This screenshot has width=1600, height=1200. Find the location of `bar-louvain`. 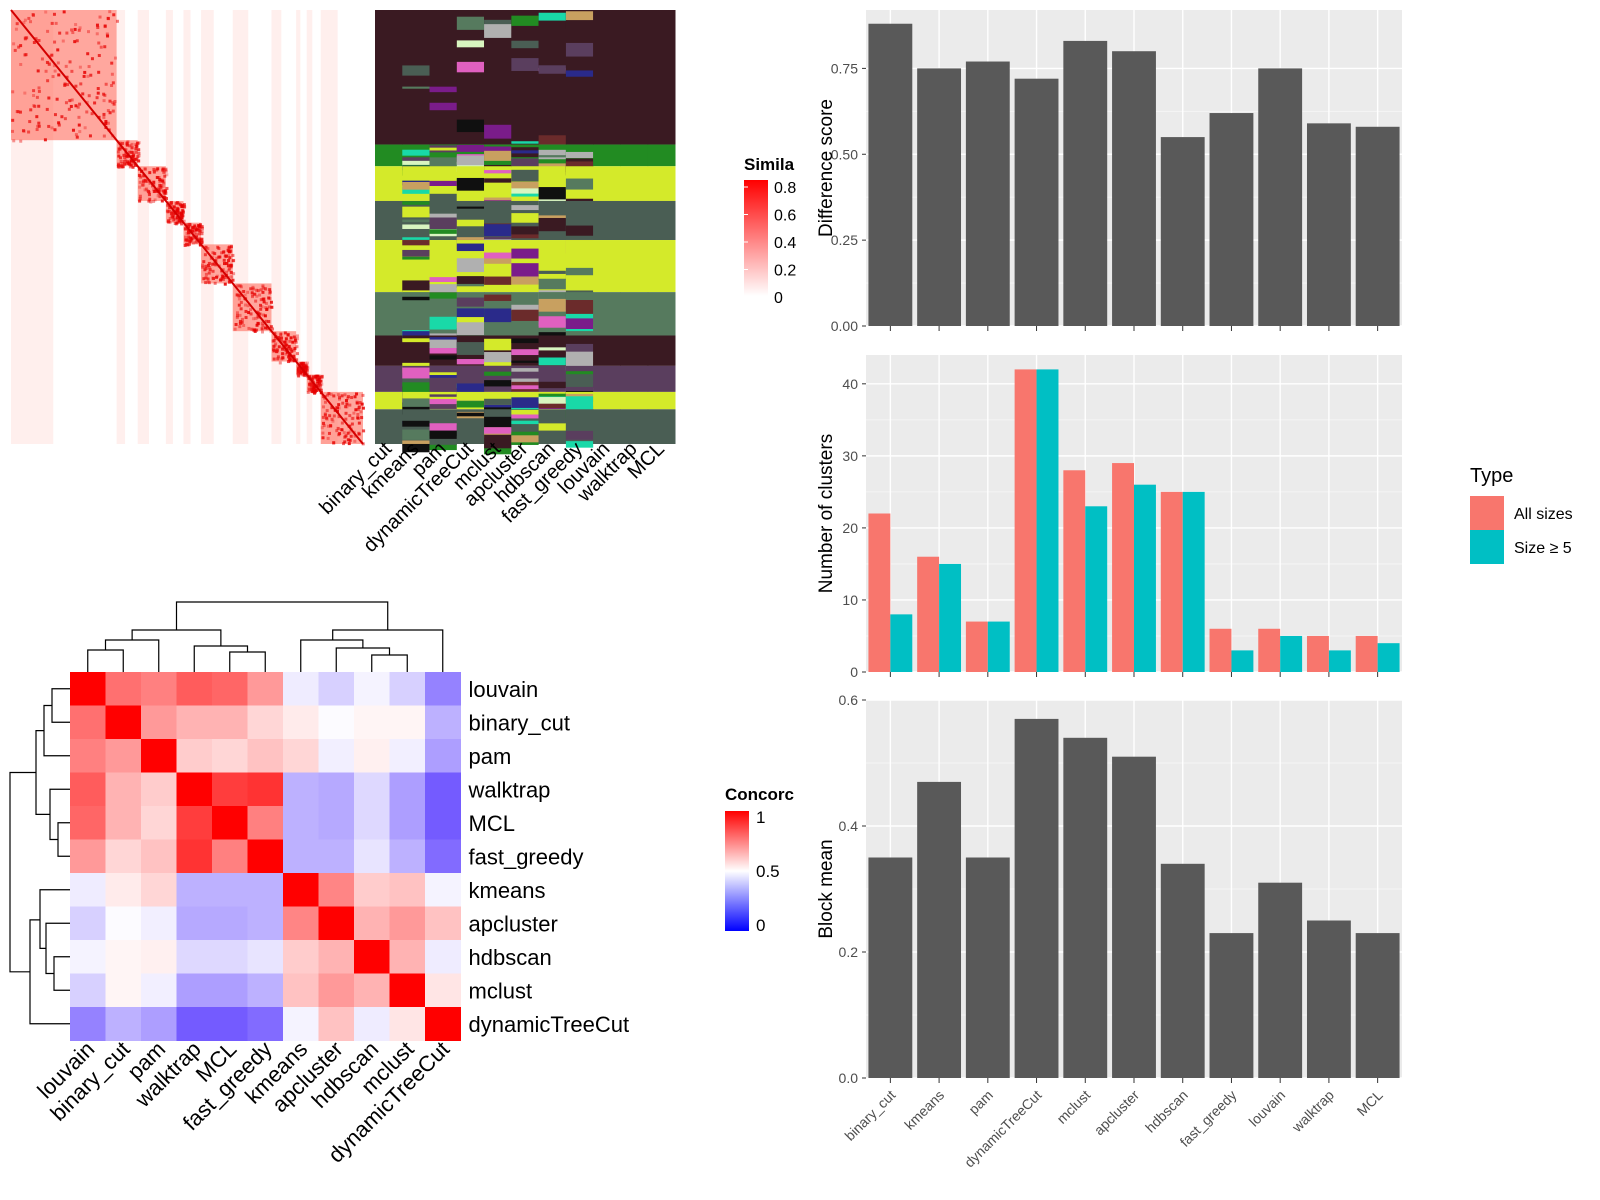

bar-louvain is located at coordinates (1280, 197).